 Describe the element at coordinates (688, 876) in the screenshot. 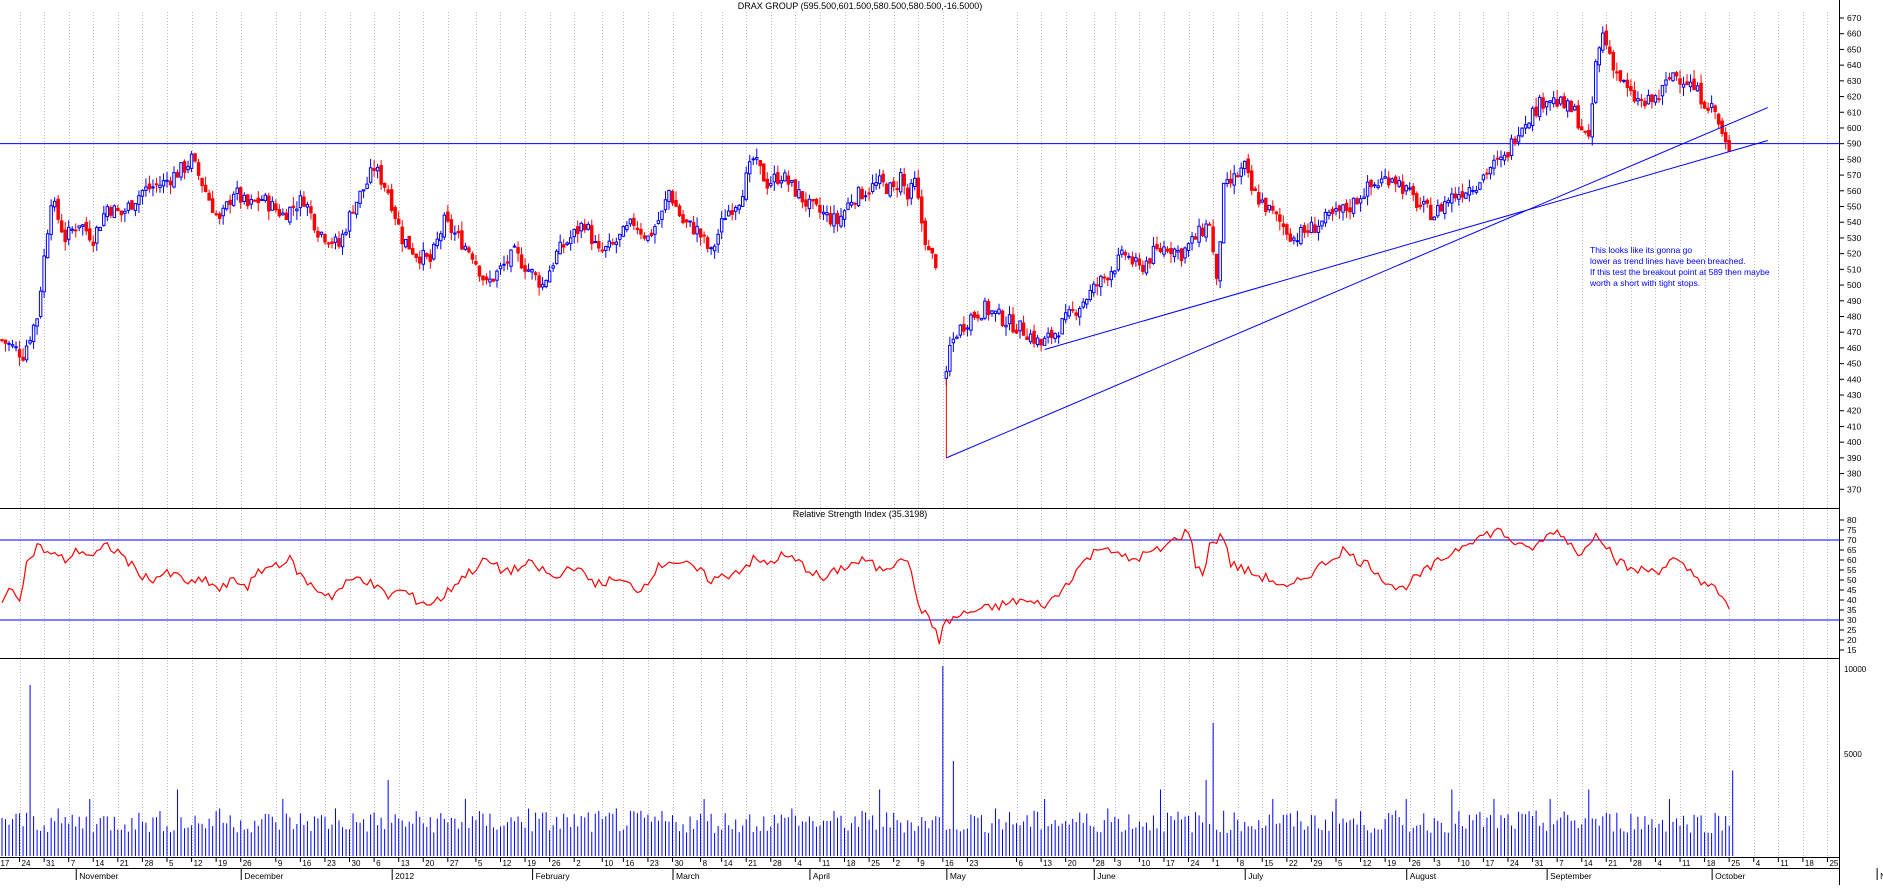

I see `month-label: March` at that location.